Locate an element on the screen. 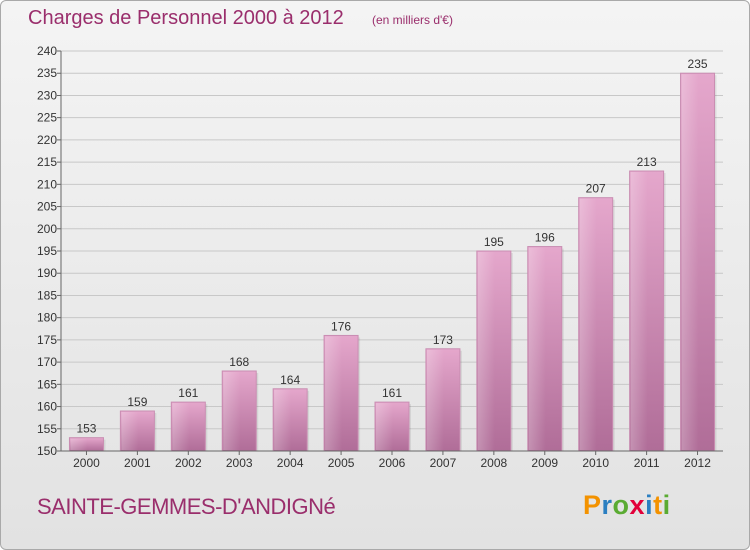  x-tick-label: 2008 is located at coordinates (493, 463).